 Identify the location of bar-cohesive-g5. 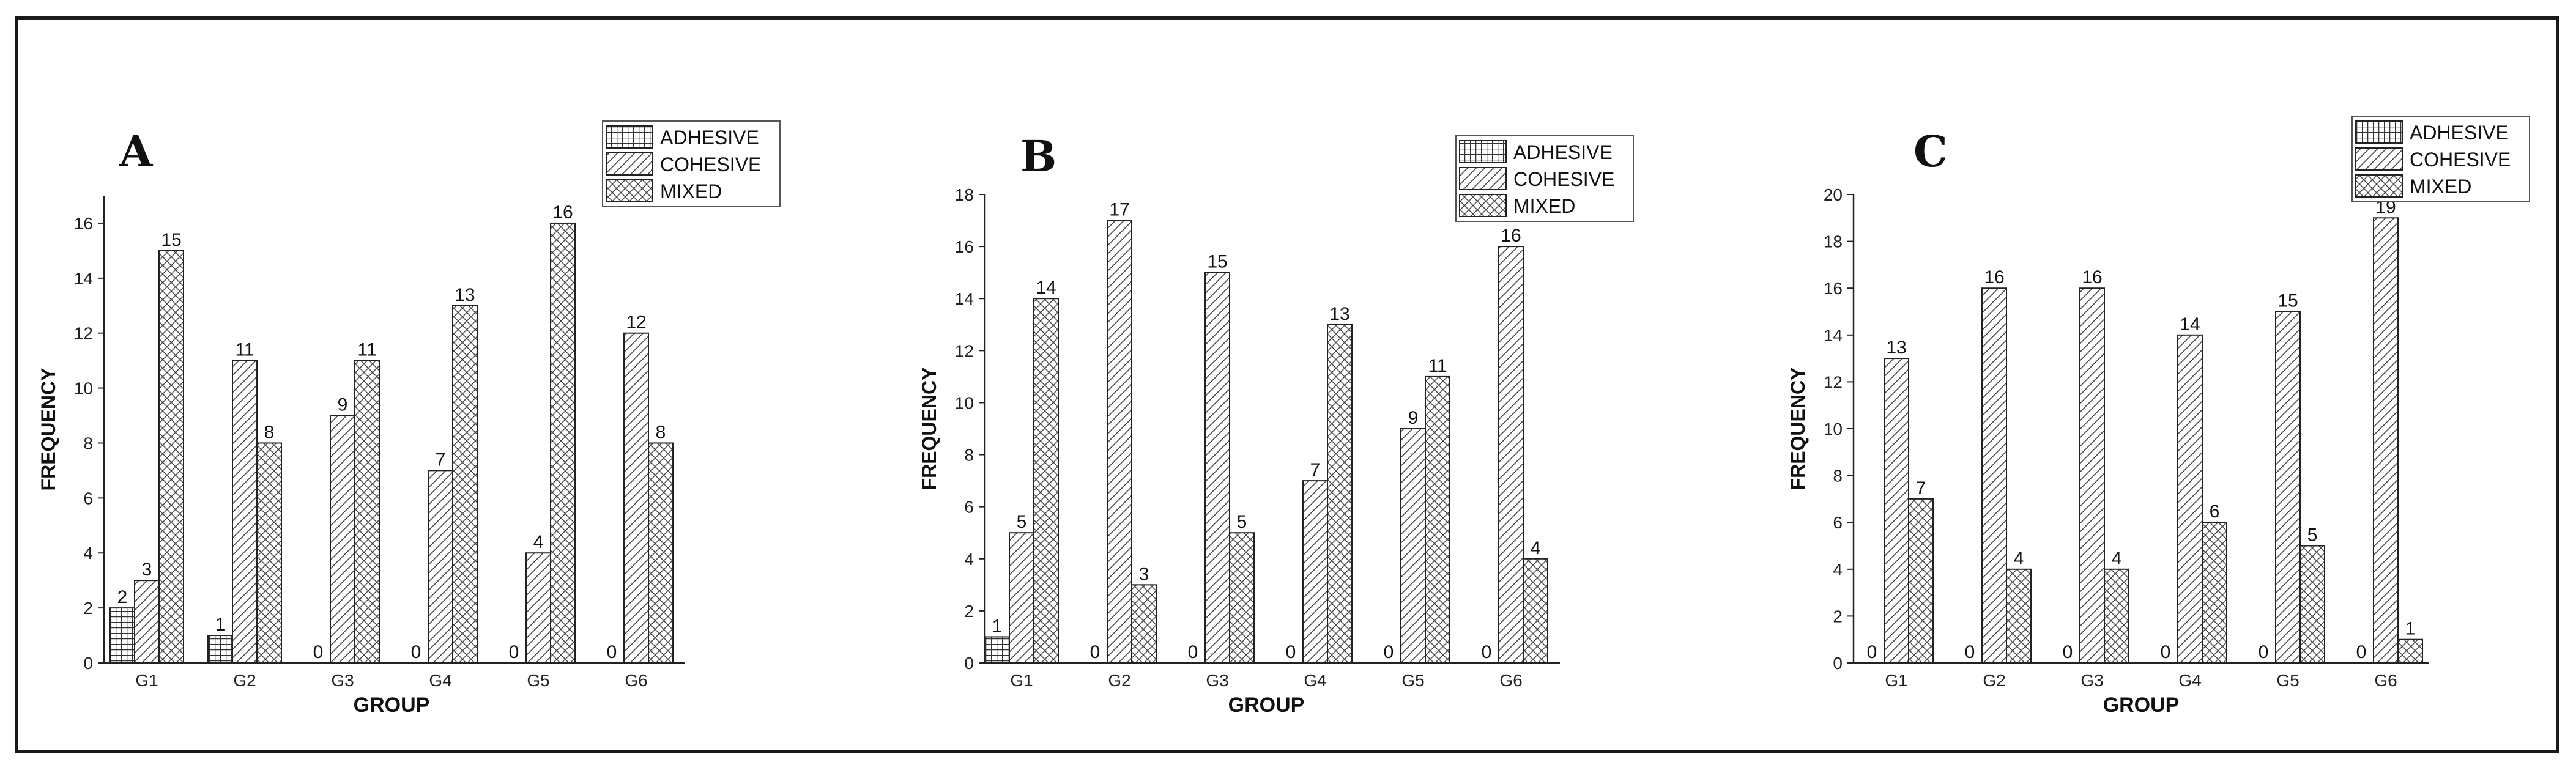
(538, 608).